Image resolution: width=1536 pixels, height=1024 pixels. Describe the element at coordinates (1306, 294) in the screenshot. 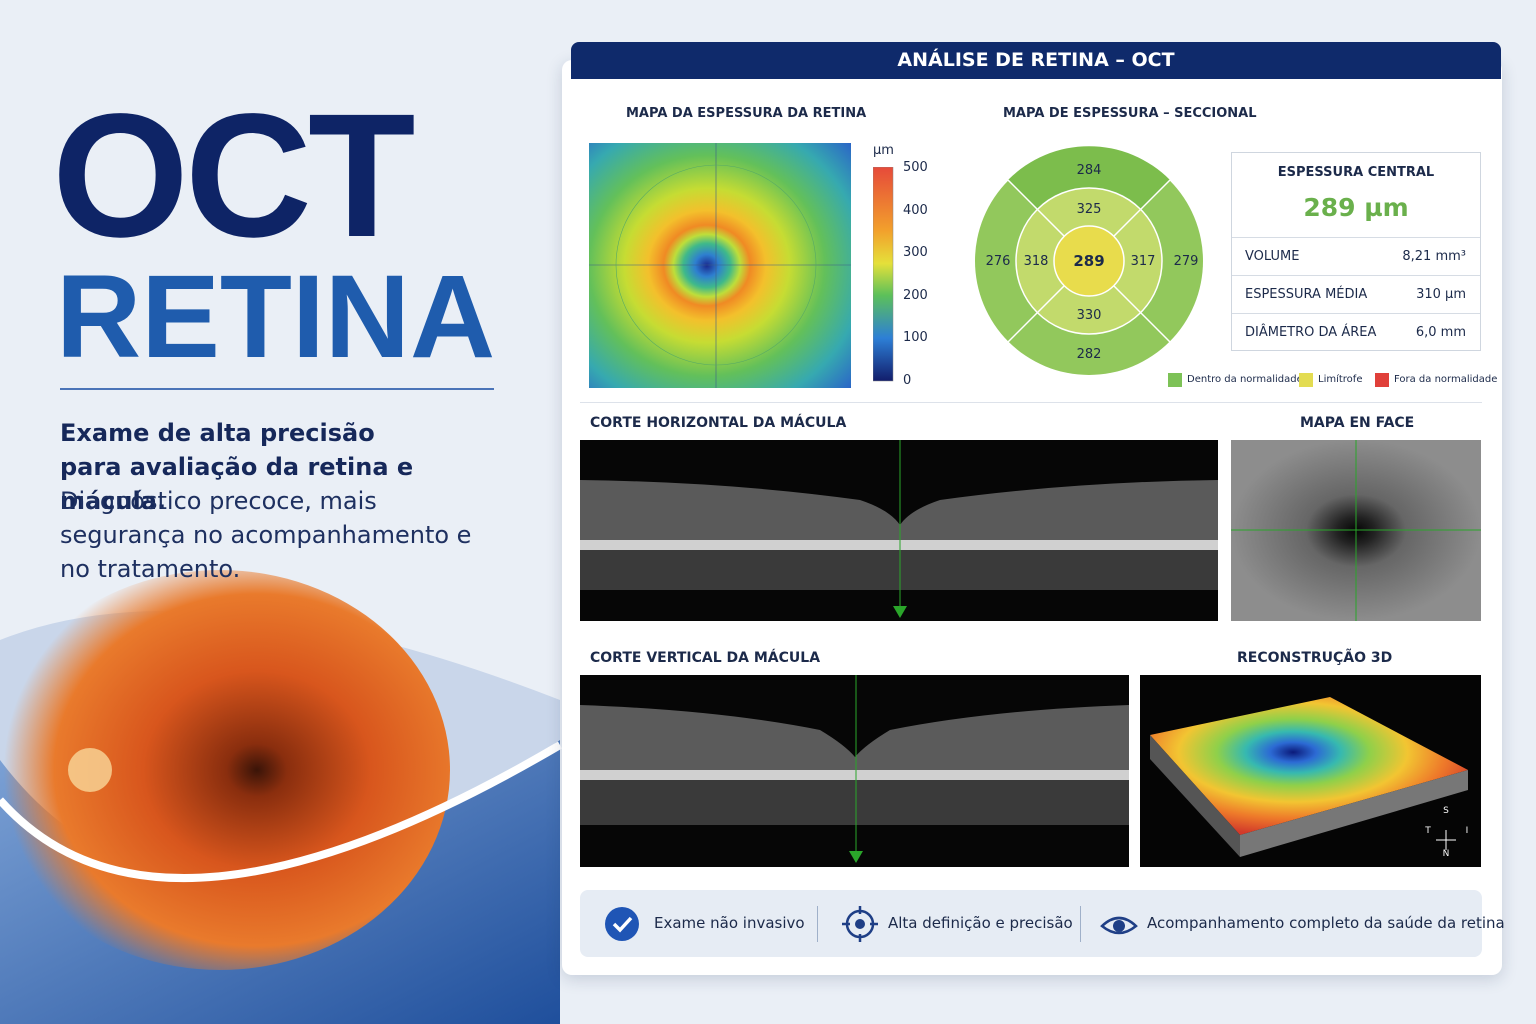

I see `row-label: ESPESSURA MÉDIA` at that location.